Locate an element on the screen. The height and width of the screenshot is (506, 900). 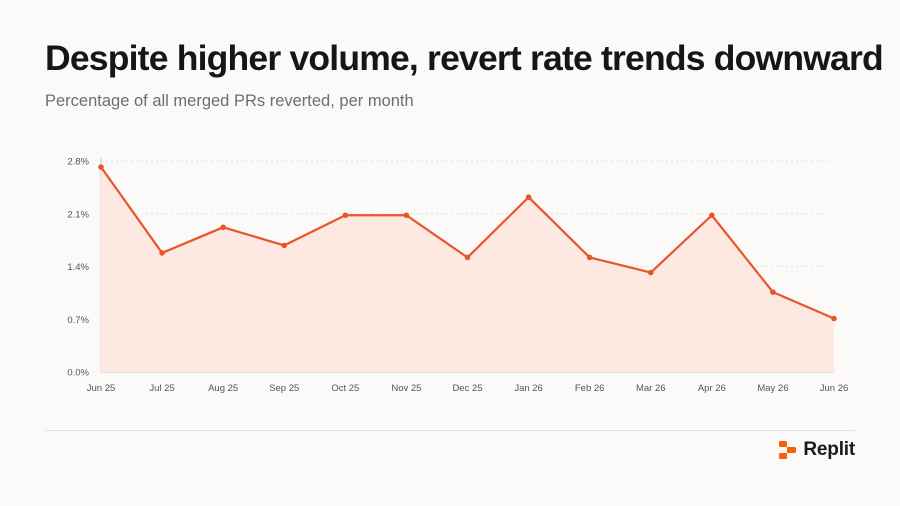
x-tick-label: Jul 25 is located at coordinates (161, 388).